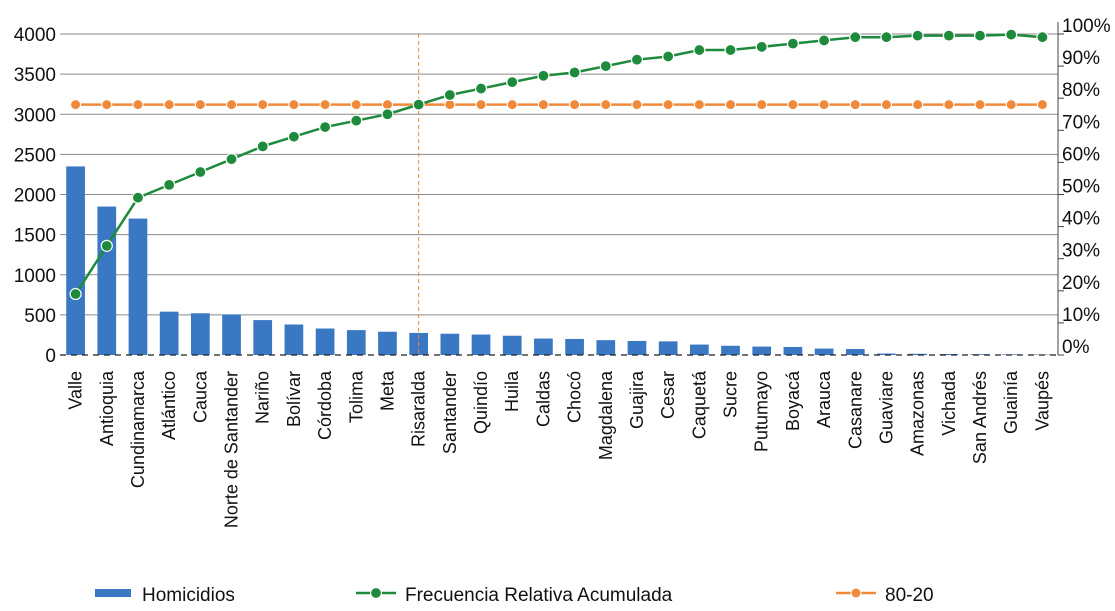  I want to click on bar-antioquia, so click(107, 280).